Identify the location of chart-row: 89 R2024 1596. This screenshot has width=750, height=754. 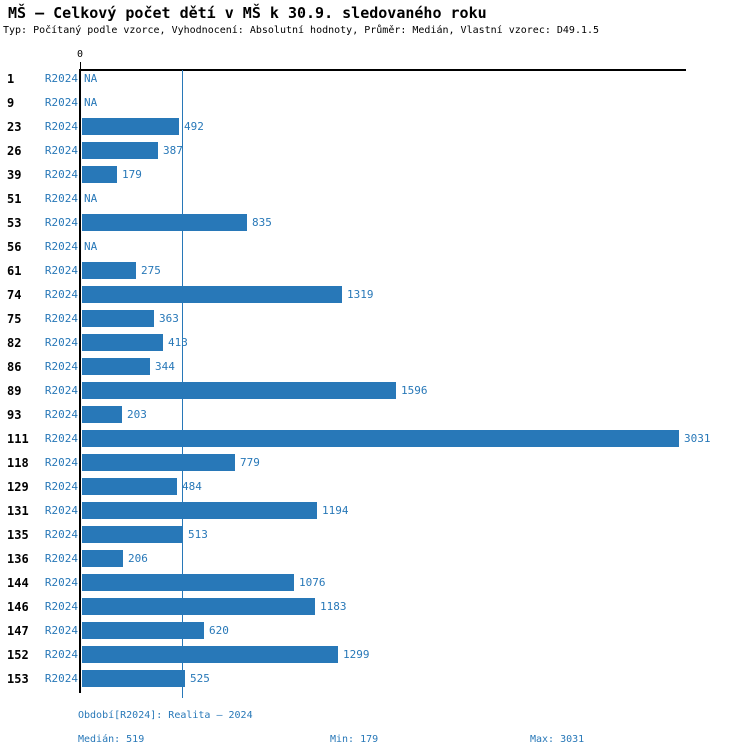
(375, 391).